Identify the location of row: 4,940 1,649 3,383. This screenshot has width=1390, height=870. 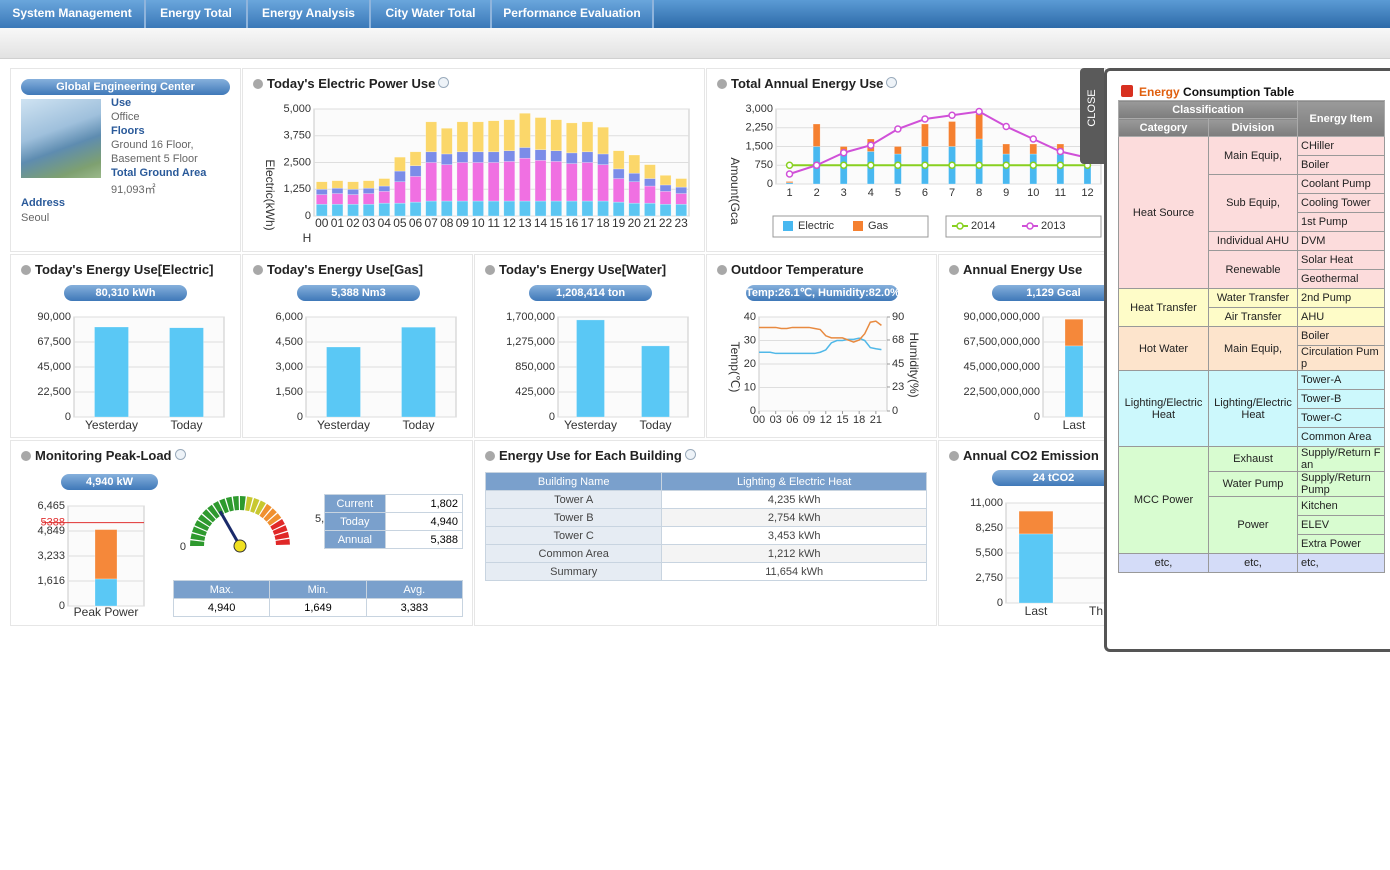
(318, 607).